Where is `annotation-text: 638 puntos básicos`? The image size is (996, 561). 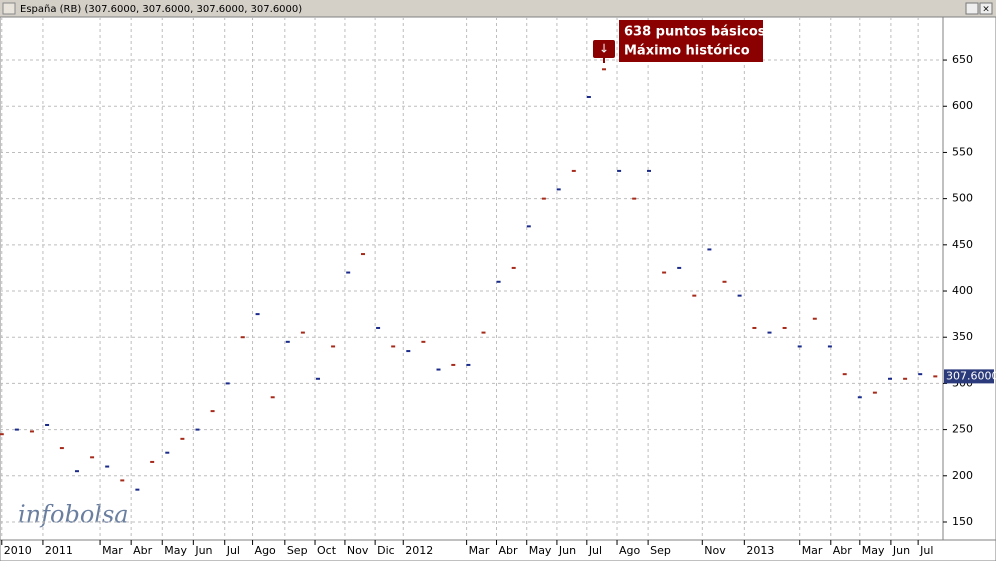 annotation-text: 638 puntos básicos is located at coordinates (695, 32).